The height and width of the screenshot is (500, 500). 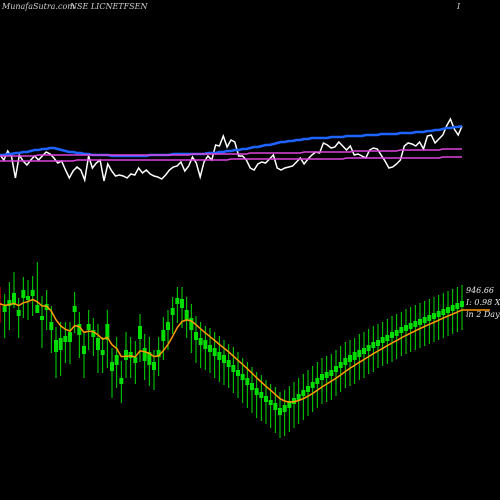 I want to click on watermark-symbol: NSE LICNETFSEN, so click(x=109, y=6).